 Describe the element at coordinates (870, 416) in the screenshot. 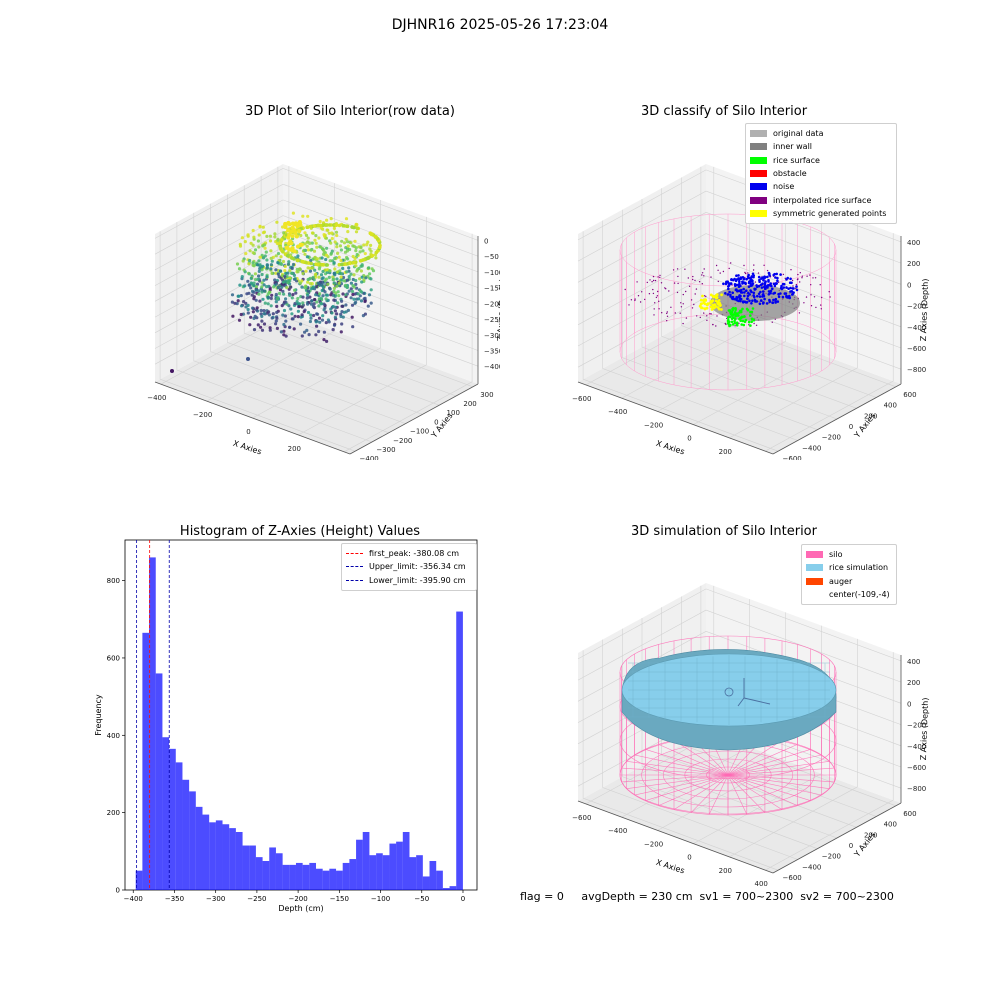

I see `cls-y-tick-label: 200` at that location.